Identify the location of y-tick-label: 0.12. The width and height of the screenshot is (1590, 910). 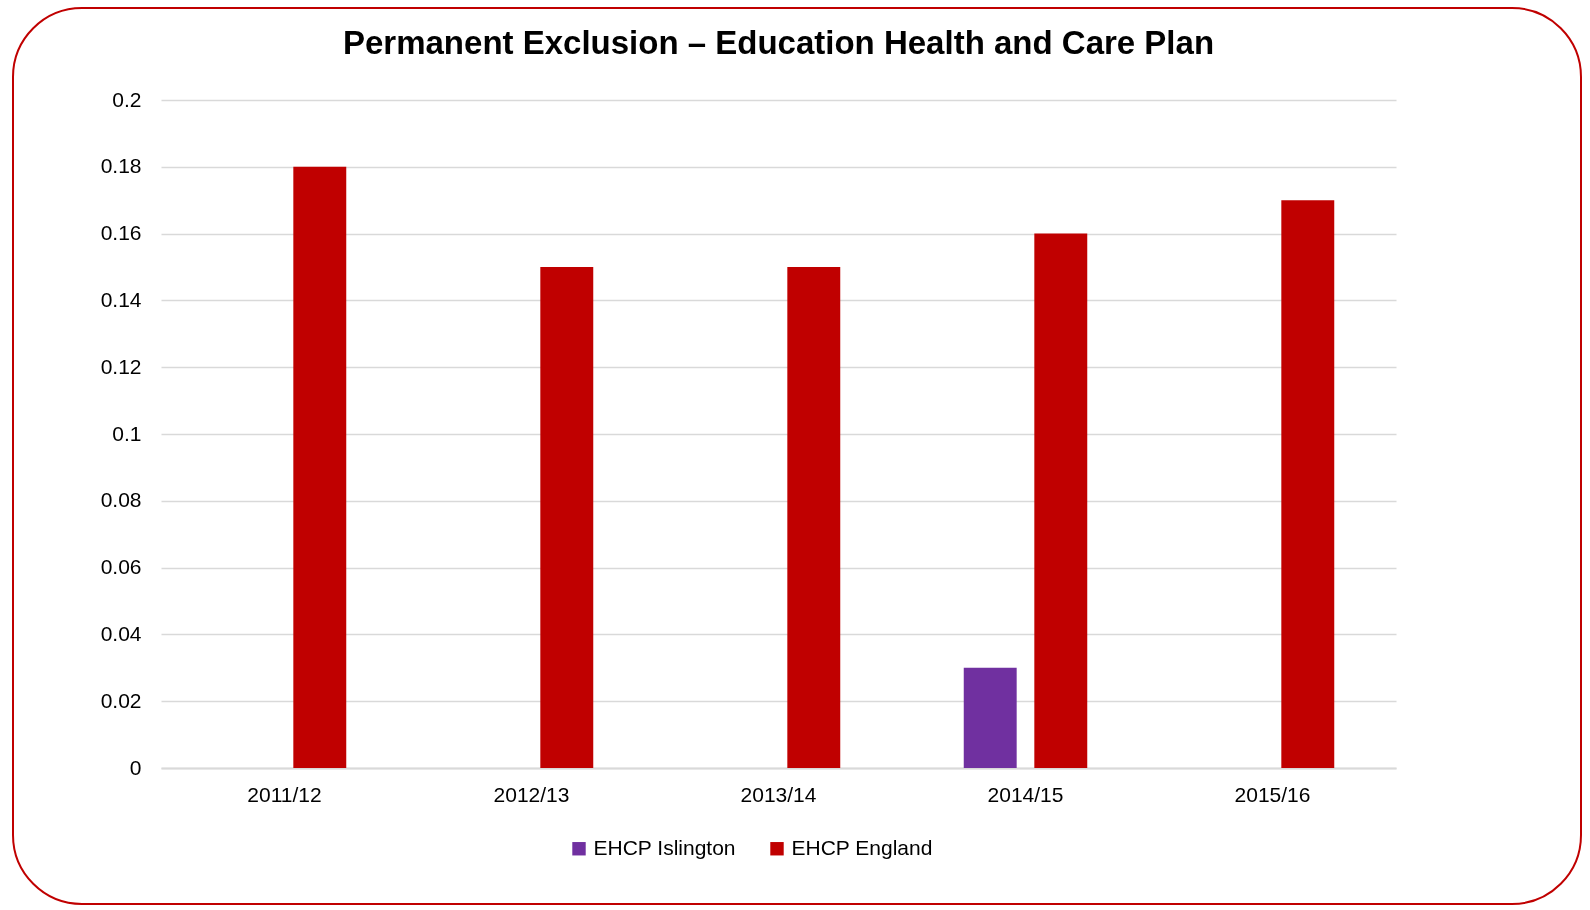
(121, 366).